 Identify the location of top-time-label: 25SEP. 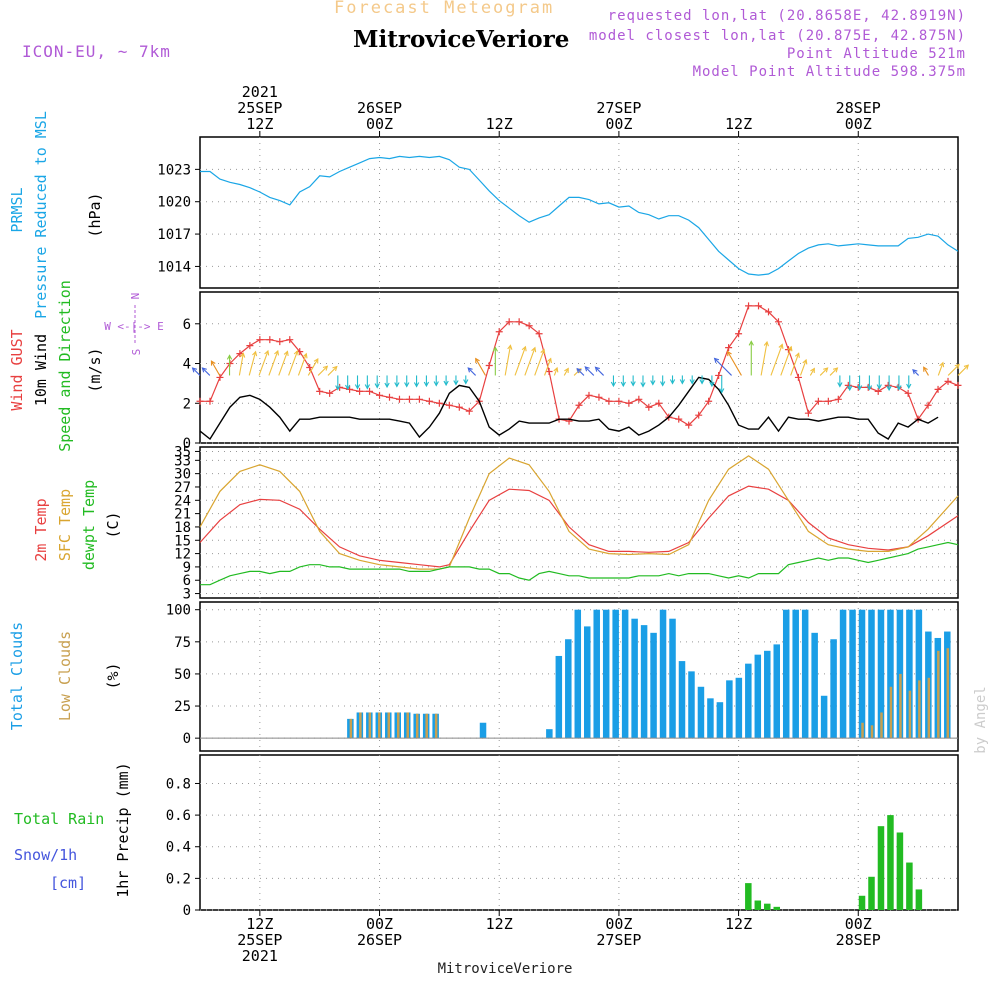
(259, 108).